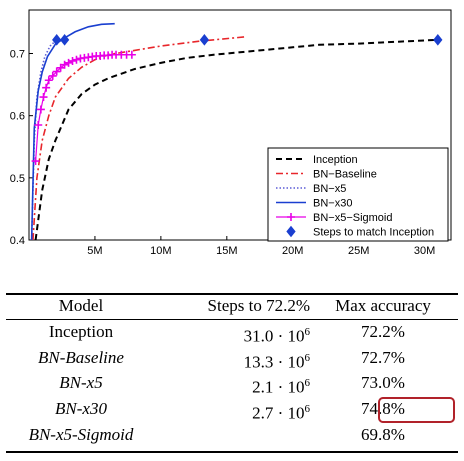 This screenshot has height=461, width=464. I want to click on max-accuracy-cell: 69.8%, so click(383, 434).